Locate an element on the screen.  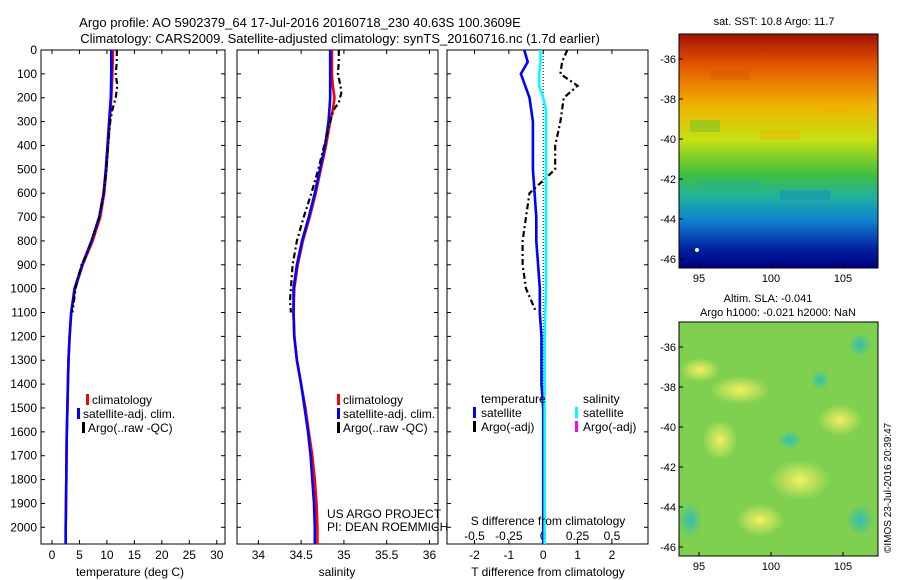
depth-tick-label: 1400 is located at coordinates (23, 384).